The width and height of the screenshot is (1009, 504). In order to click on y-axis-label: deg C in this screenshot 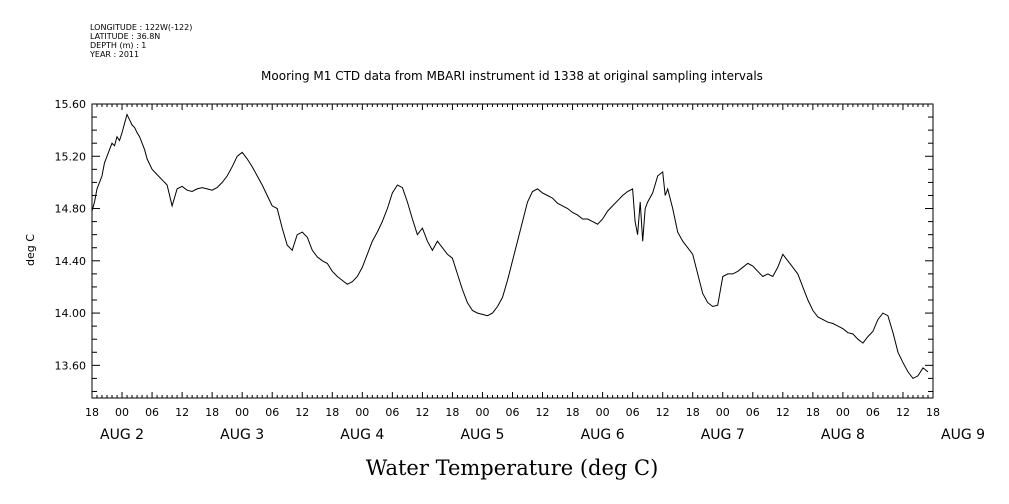, I will do `click(30, 250)`.